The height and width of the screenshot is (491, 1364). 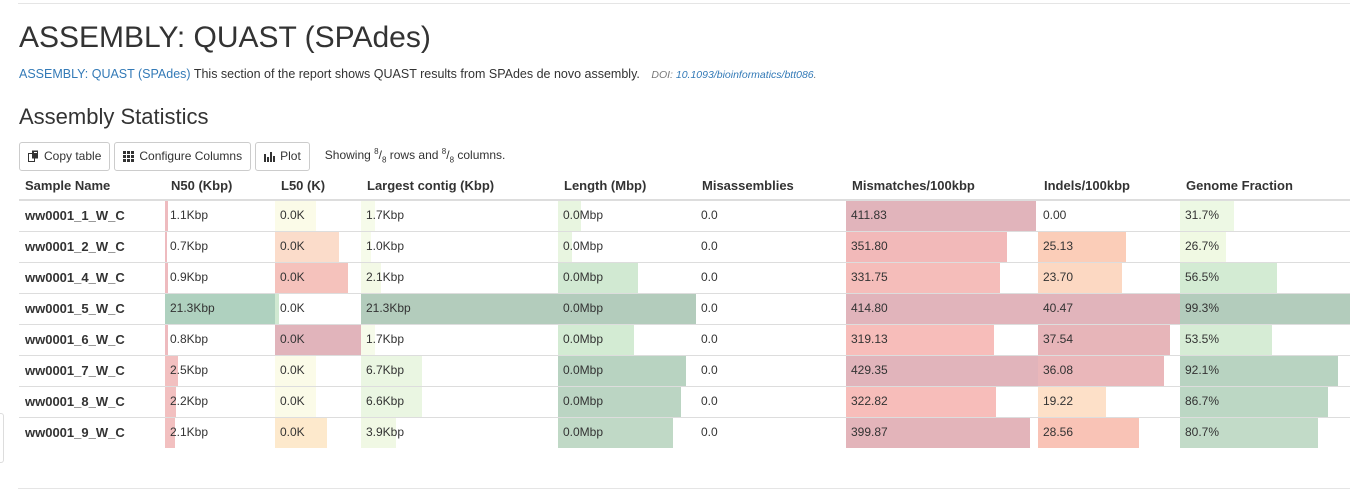 What do you see at coordinates (292, 432) in the screenshot?
I see `l50-value: 0.0K` at bounding box center [292, 432].